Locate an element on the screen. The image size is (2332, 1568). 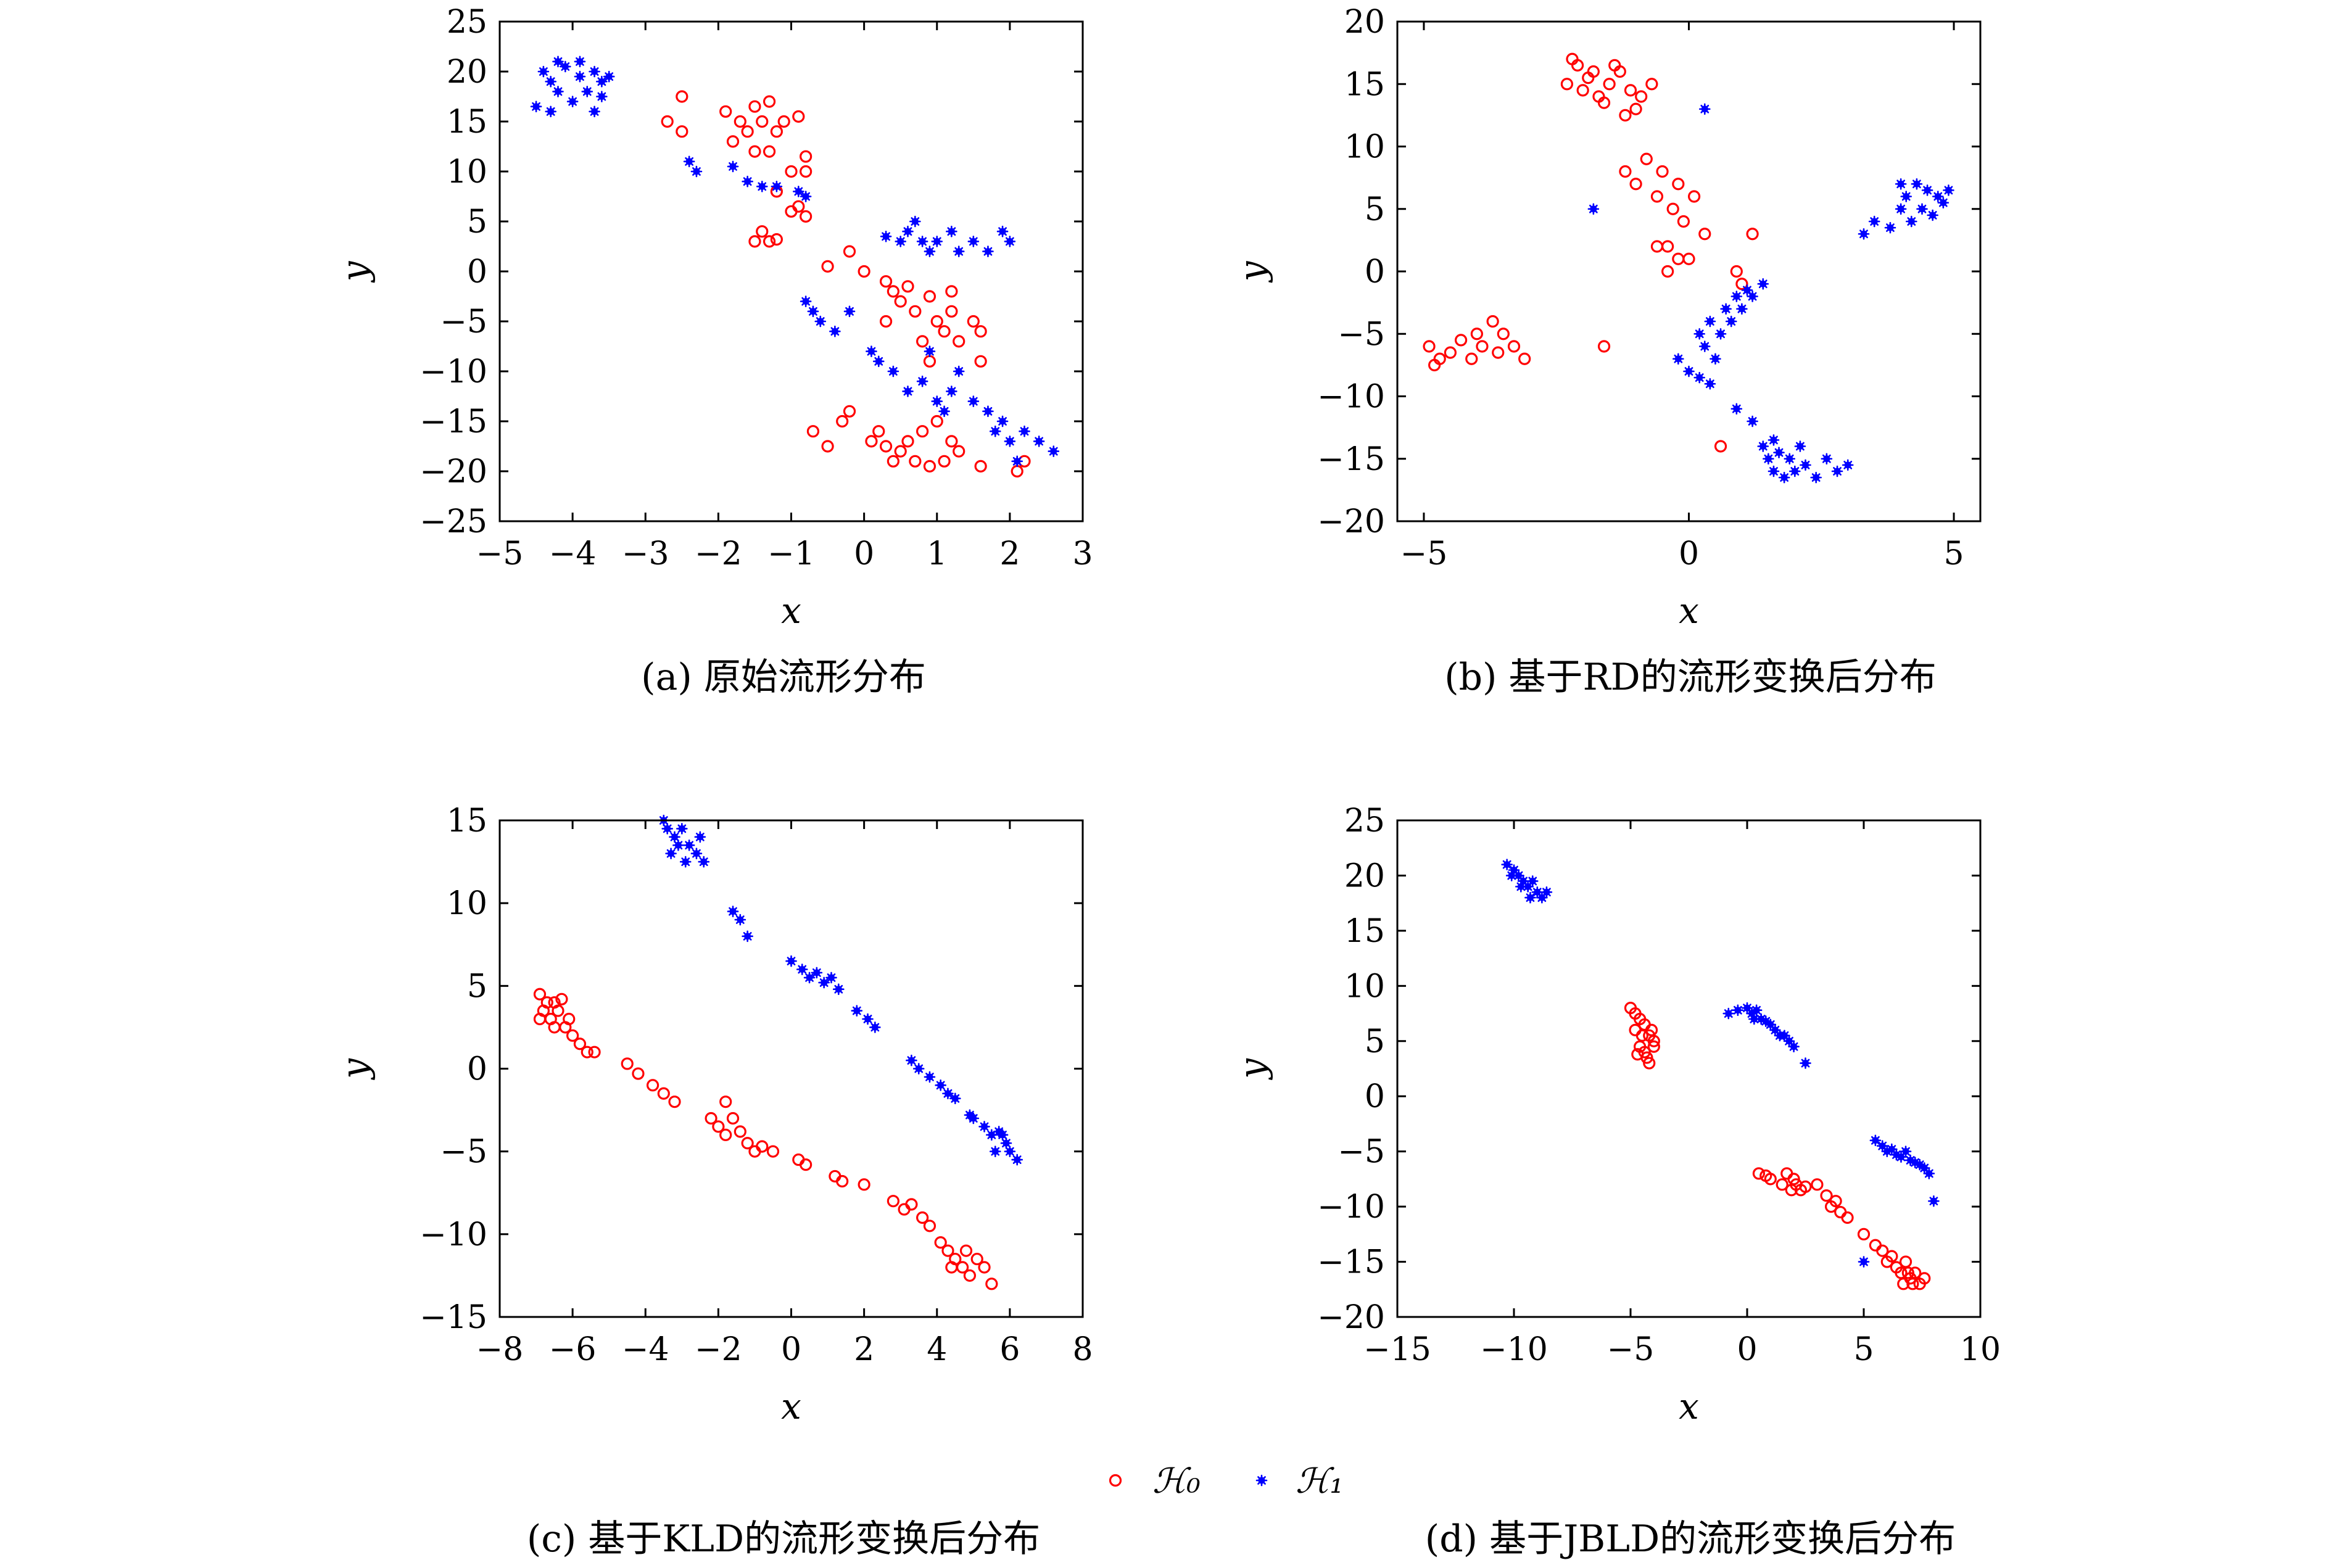
legend-label-h0: ℋ₀ is located at coordinates (1176, 1481).